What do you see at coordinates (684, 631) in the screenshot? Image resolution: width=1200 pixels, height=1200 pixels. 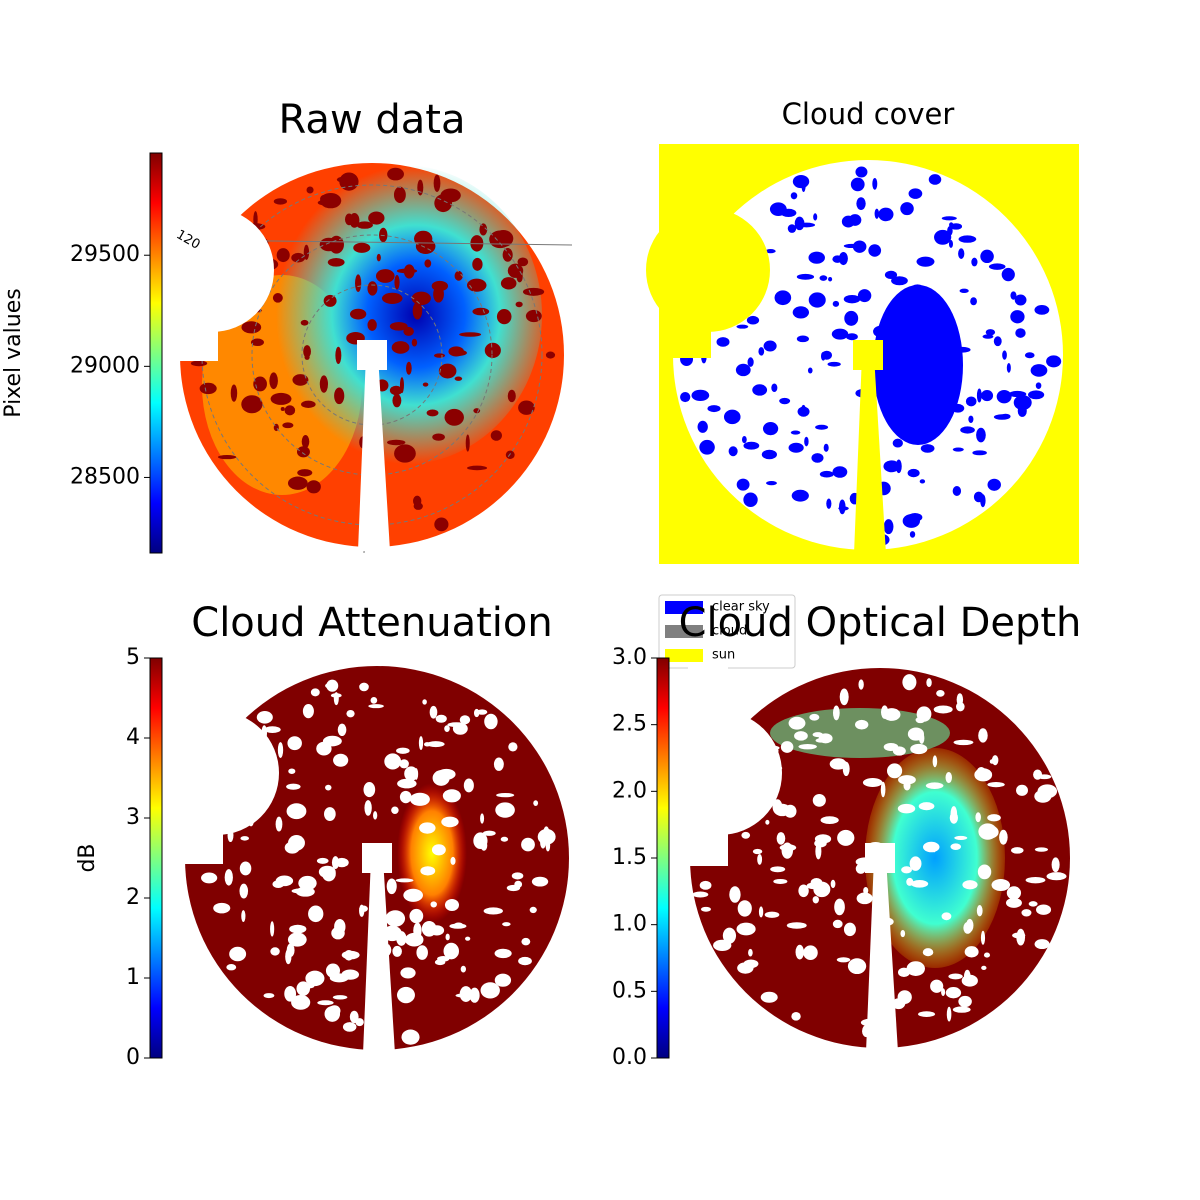 I see `legend-swatch` at bounding box center [684, 631].